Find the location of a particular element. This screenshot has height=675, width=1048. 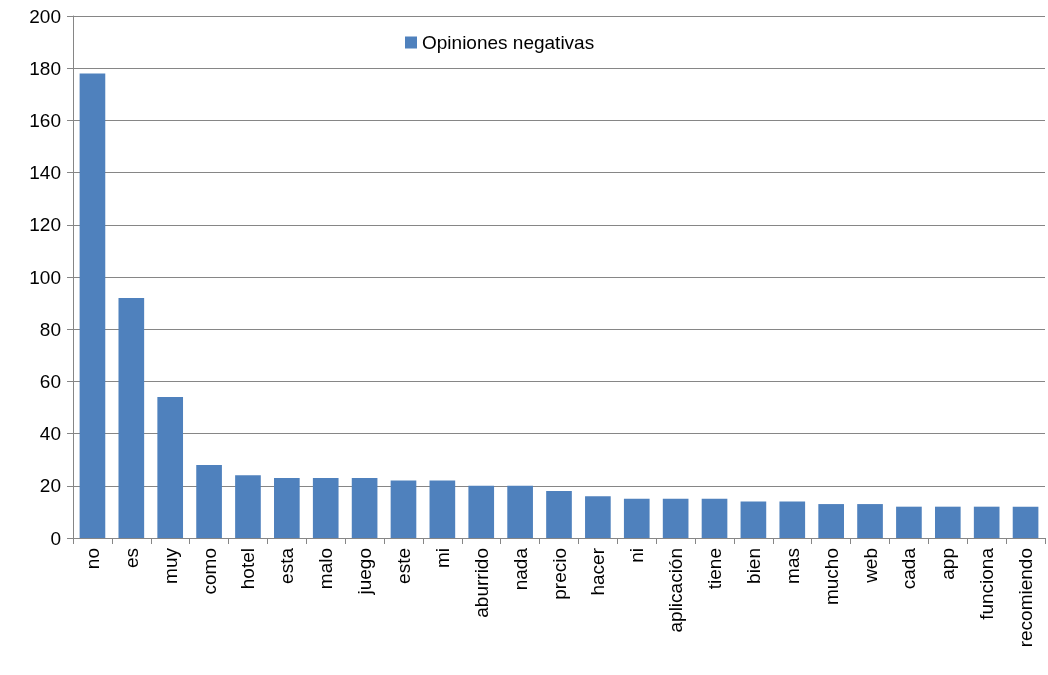

x-tick-label: mucho is located at coordinates (831, 577).